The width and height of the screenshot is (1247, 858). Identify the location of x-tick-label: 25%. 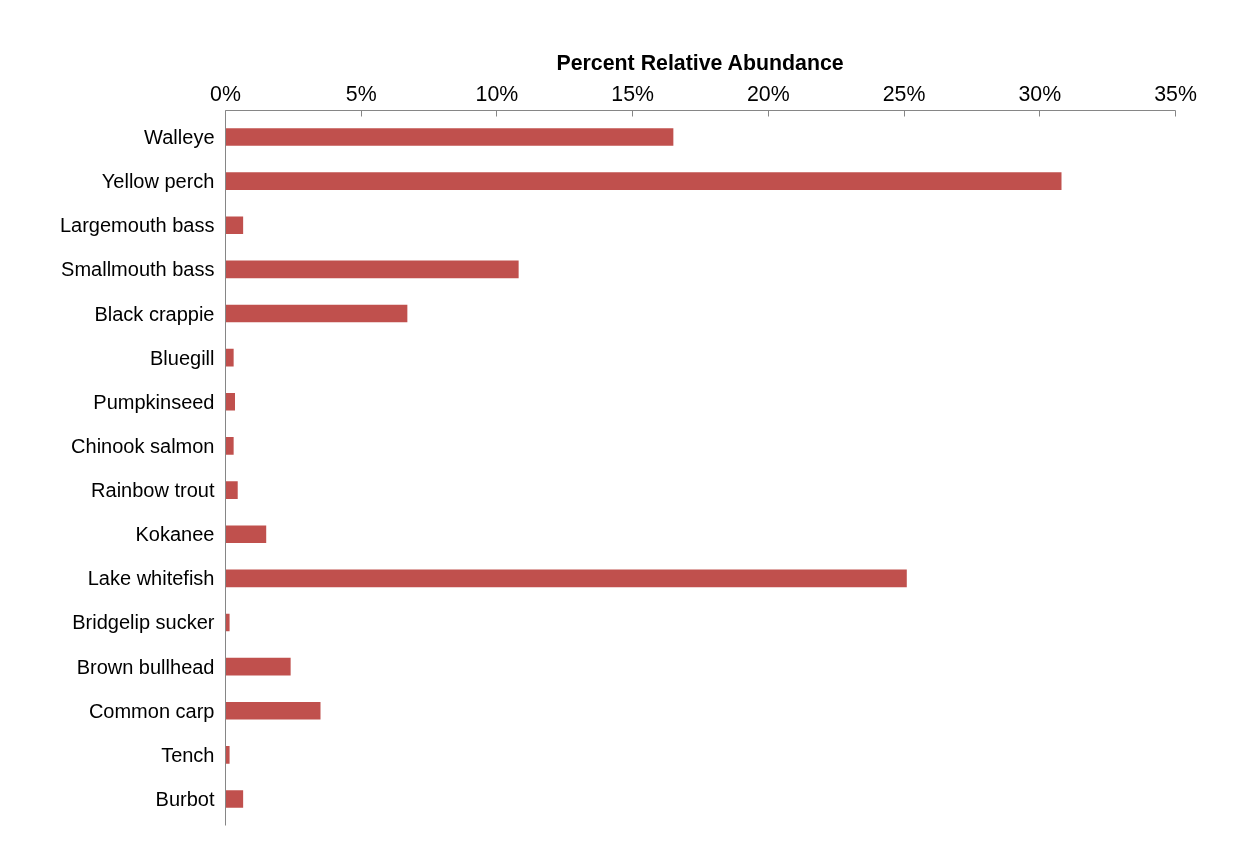
(904, 93).